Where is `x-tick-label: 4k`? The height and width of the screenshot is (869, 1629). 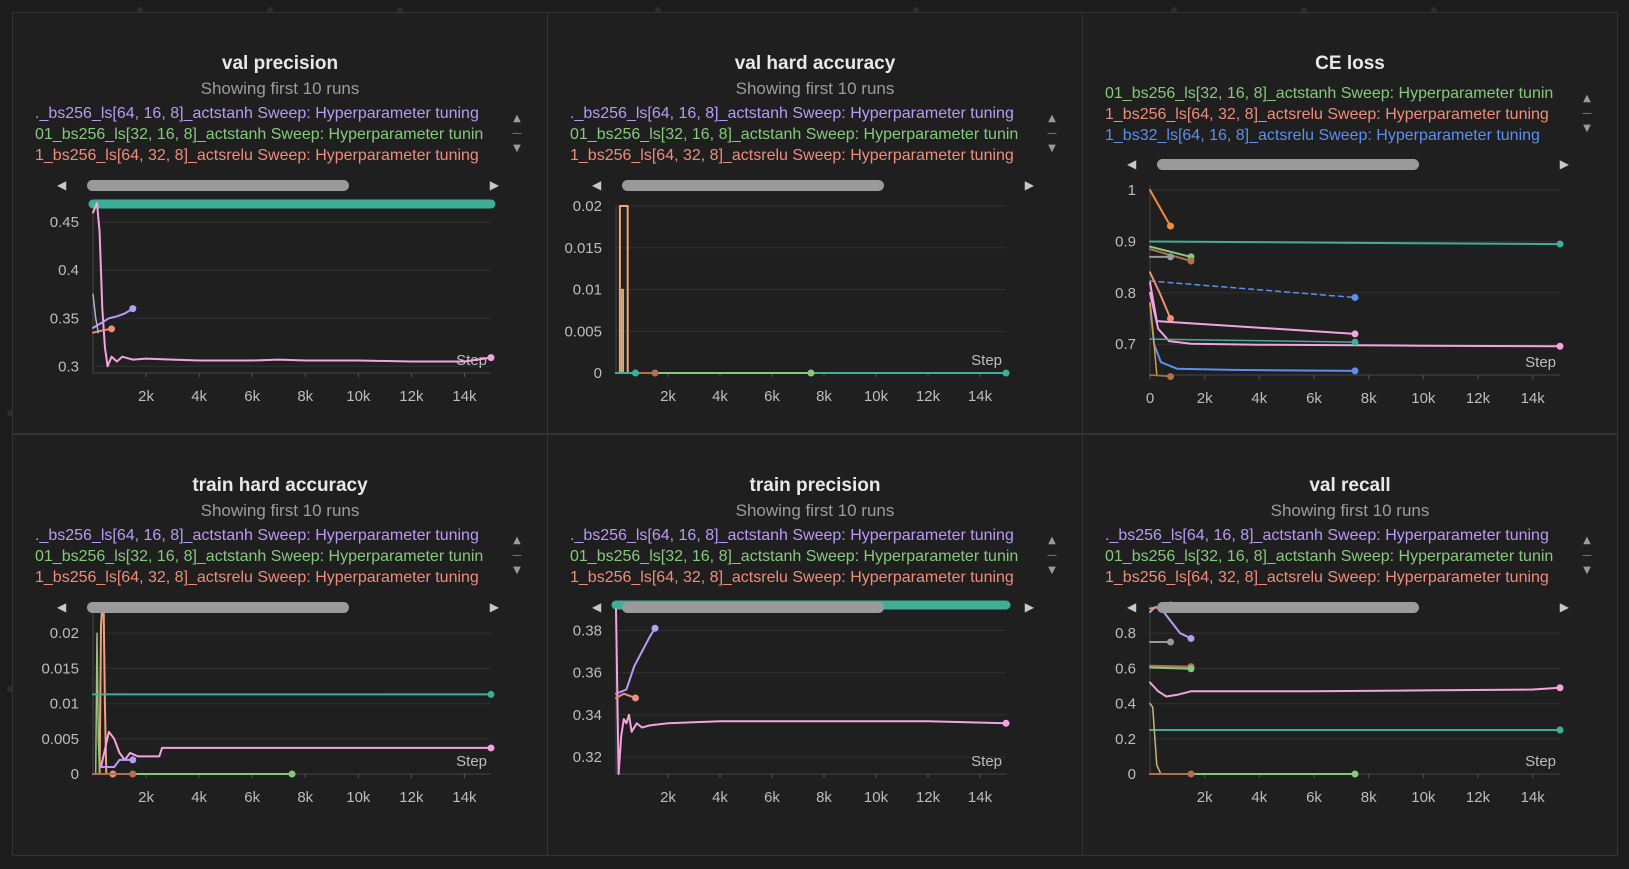
x-tick-label: 4k is located at coordinates (1259, 398).